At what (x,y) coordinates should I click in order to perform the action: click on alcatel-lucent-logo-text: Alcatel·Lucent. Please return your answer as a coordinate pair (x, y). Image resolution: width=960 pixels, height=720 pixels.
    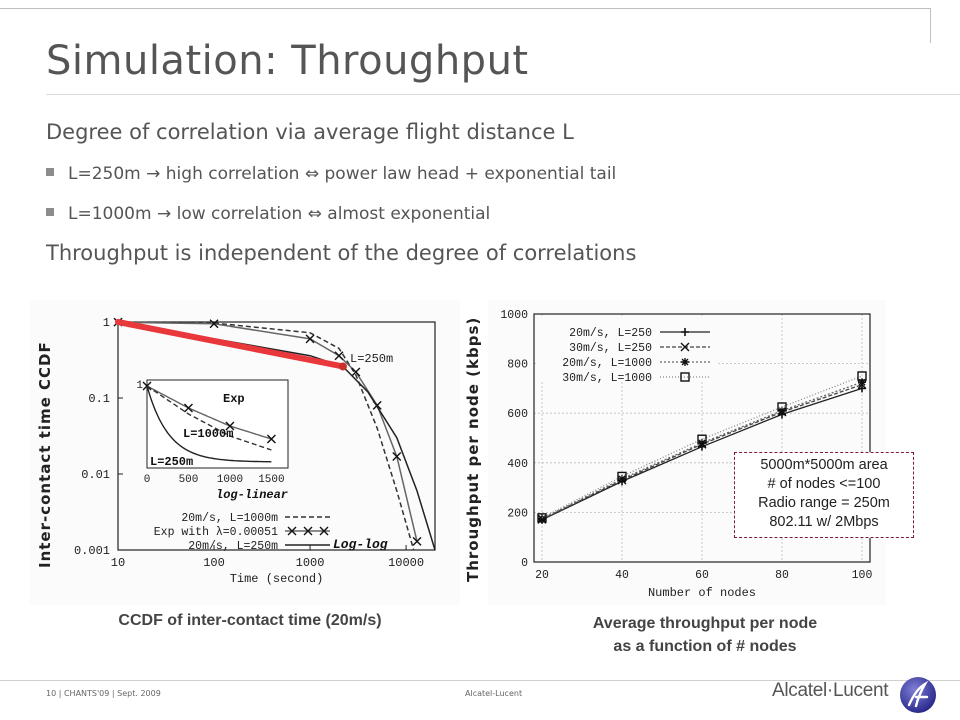
    Looking at the image, I should click on (830, 690).